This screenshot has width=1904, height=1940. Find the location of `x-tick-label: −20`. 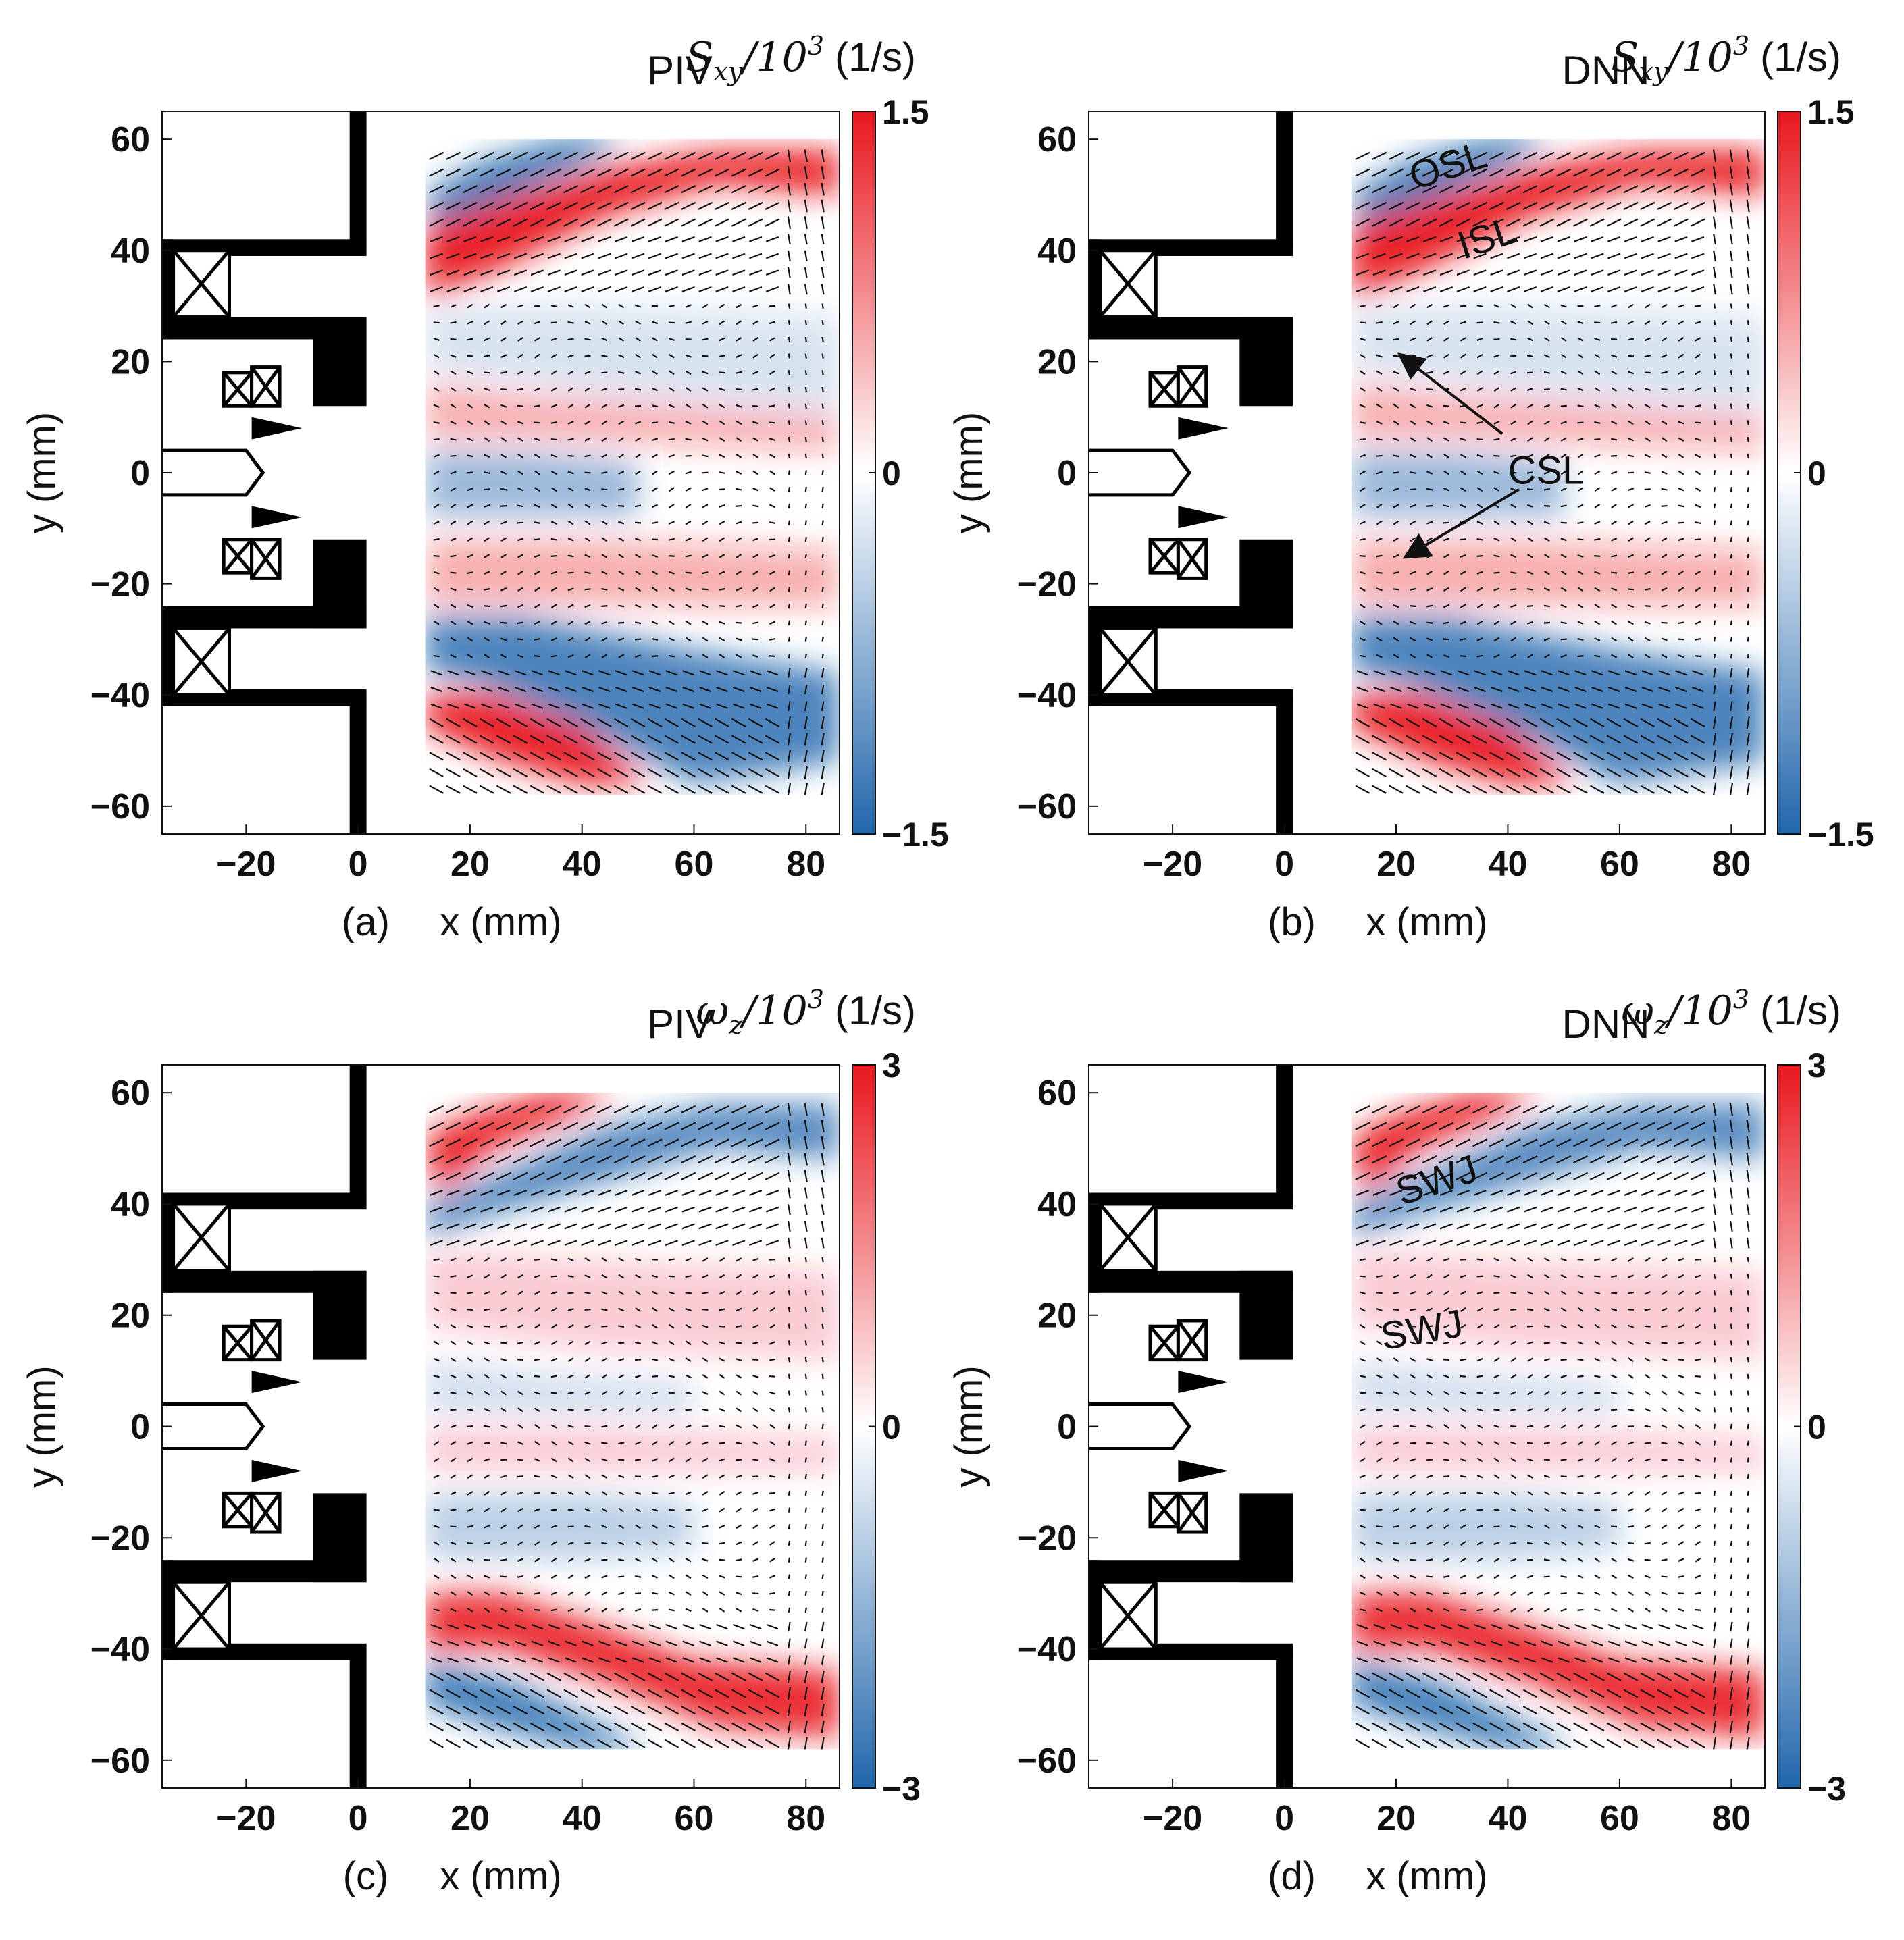

x-tick-label: −20 is located at coordinates (1172, 1819).